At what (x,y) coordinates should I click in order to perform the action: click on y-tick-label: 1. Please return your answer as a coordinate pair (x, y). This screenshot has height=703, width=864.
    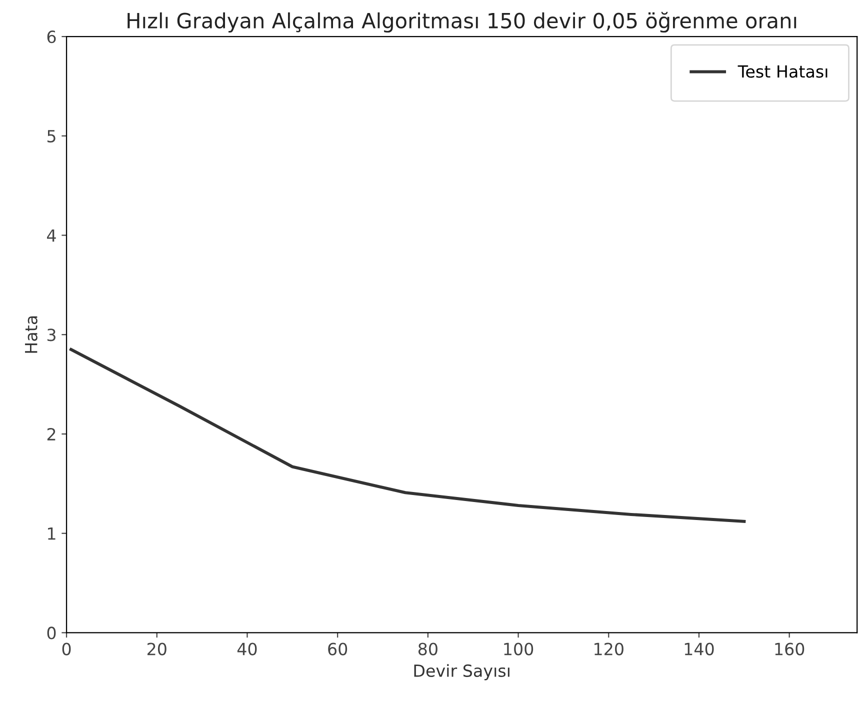
    Looking at the image, I should click on (52, 534).